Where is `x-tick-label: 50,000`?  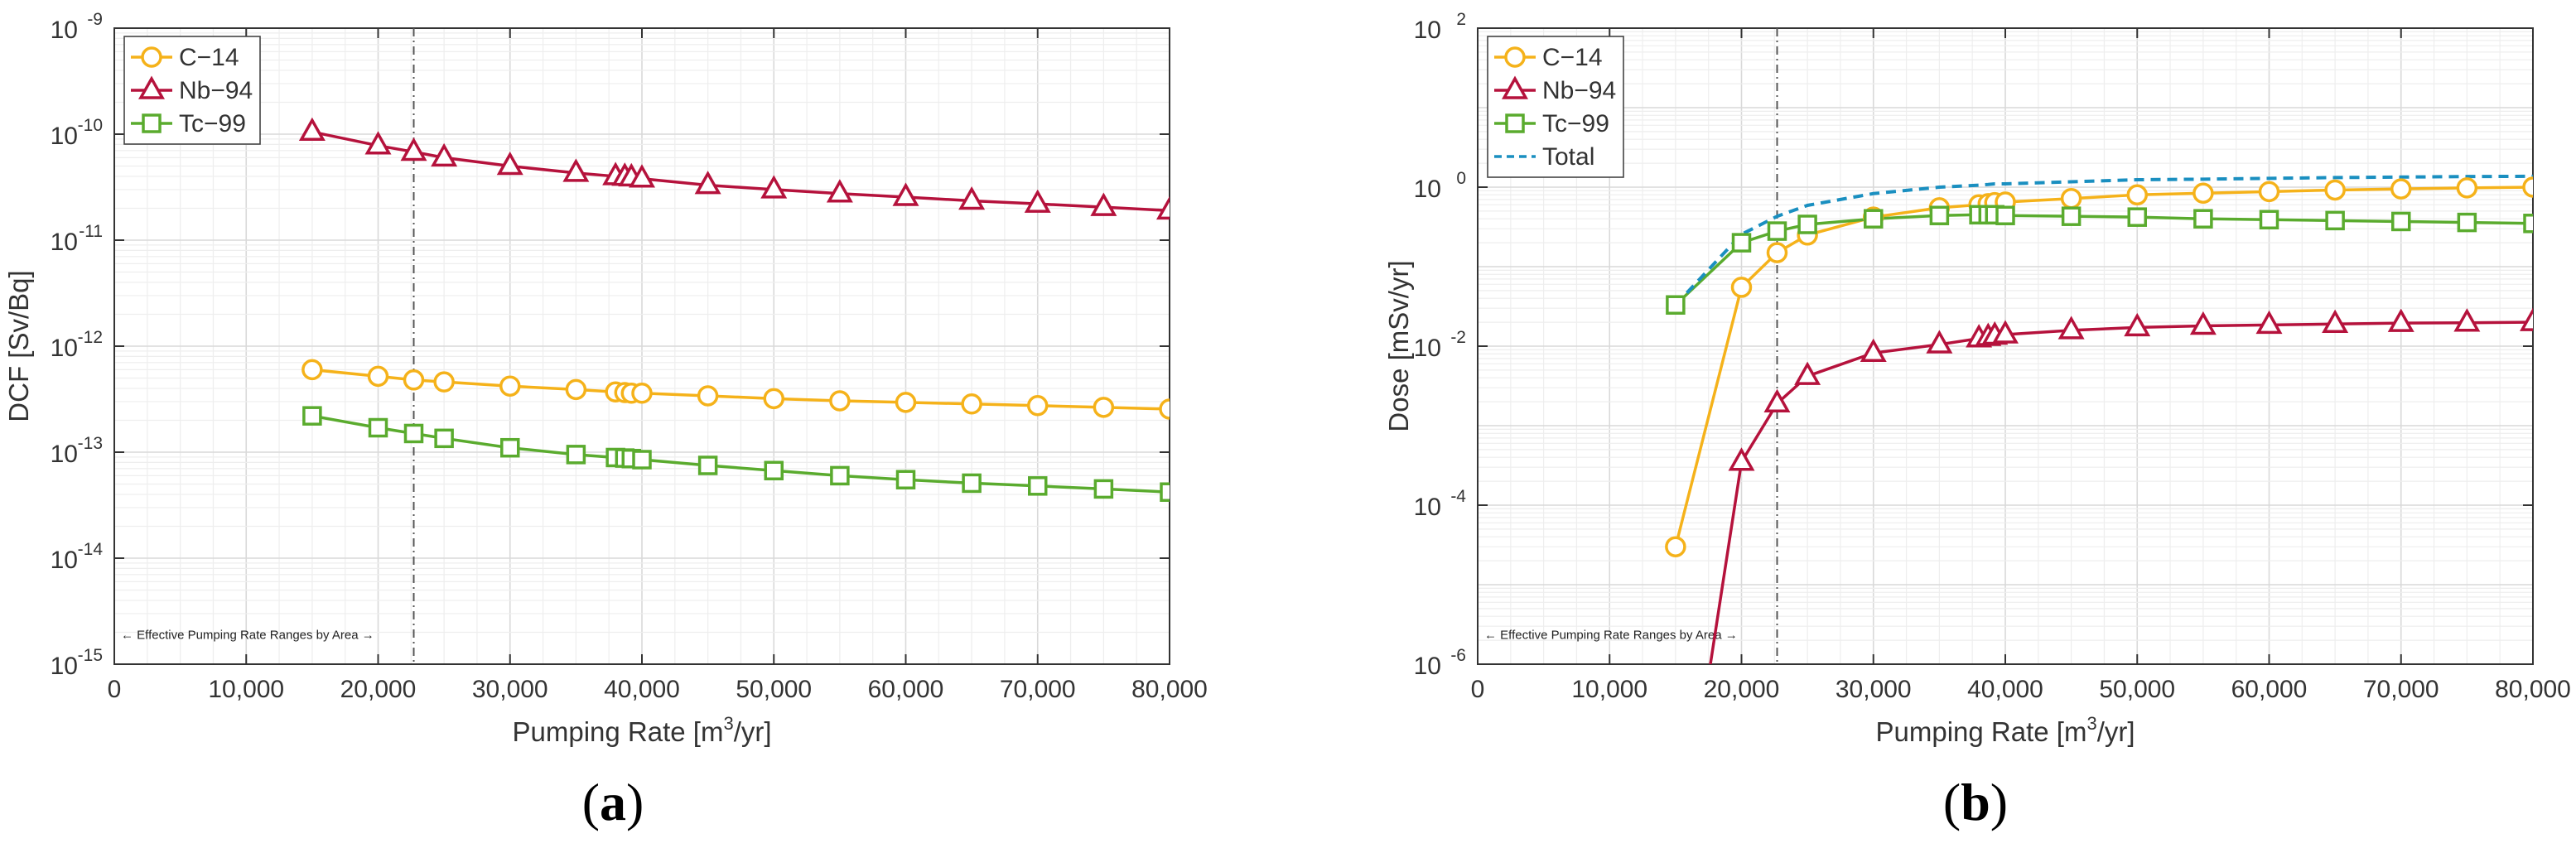
x-tick-label: 50,000 is located at coordinates (2137, 689).